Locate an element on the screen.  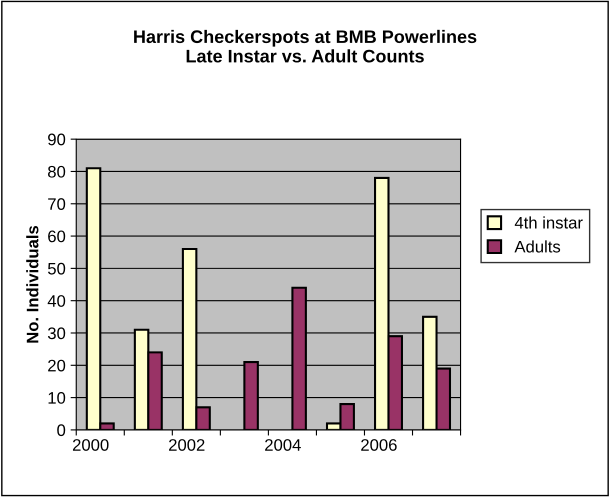
y-tick-label: 80 is located at coordinates (57, 172).